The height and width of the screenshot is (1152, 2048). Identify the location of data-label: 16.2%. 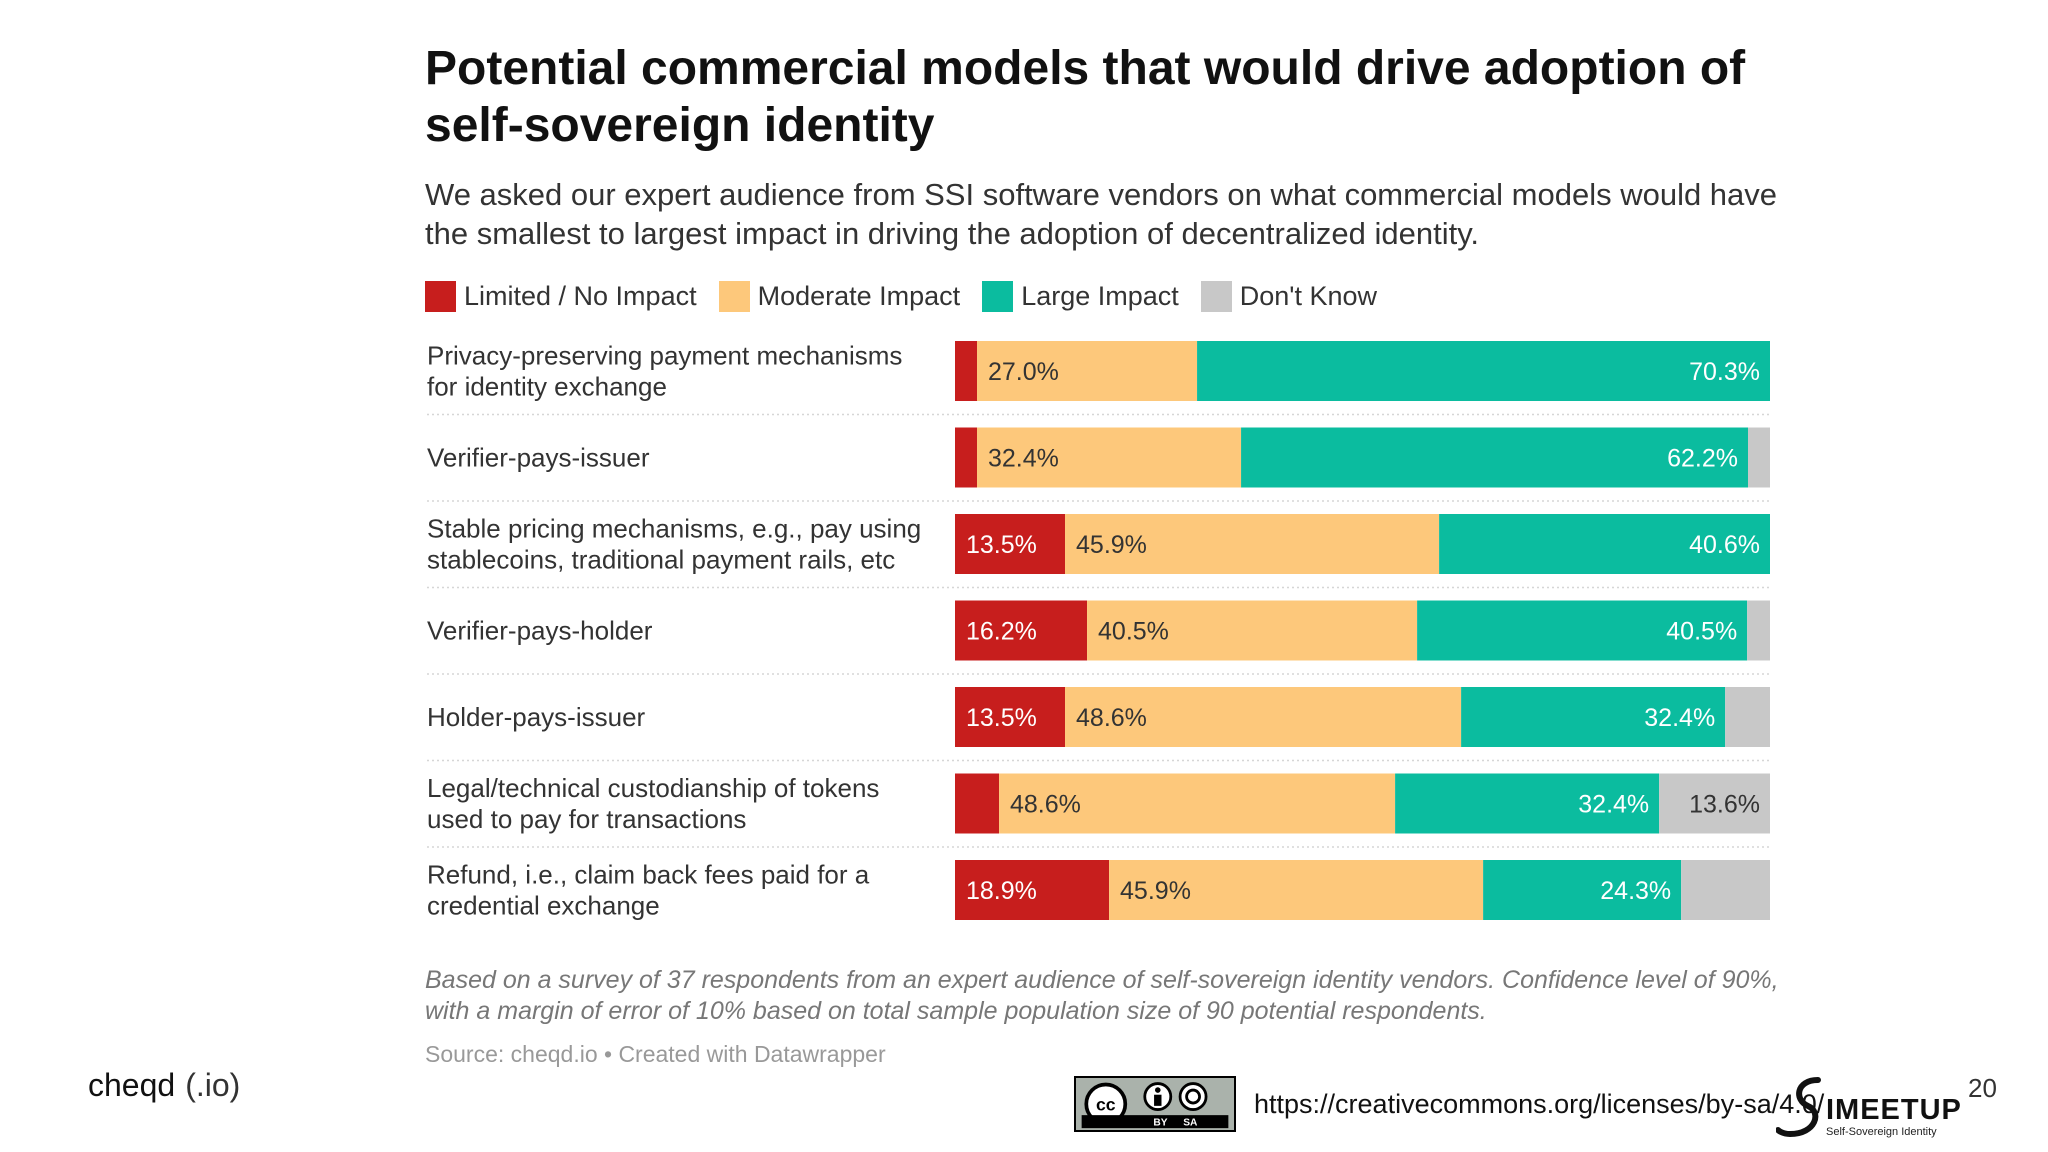
(1001, 632).